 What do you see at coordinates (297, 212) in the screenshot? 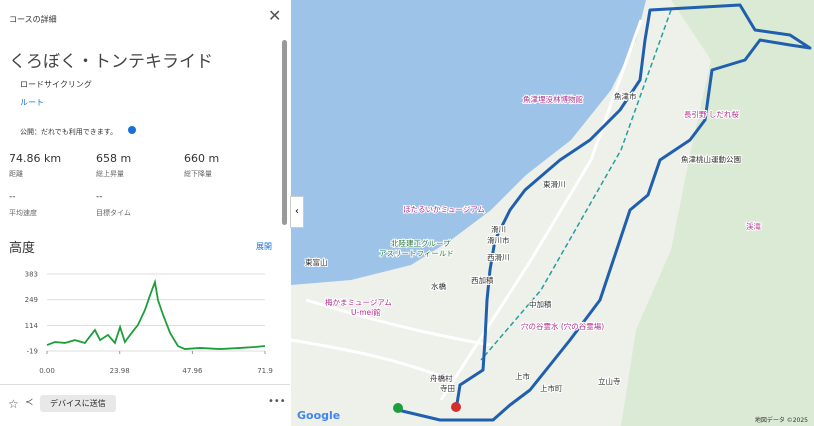
I see `collapse-button: ‹` at bounding box center [297, 212].